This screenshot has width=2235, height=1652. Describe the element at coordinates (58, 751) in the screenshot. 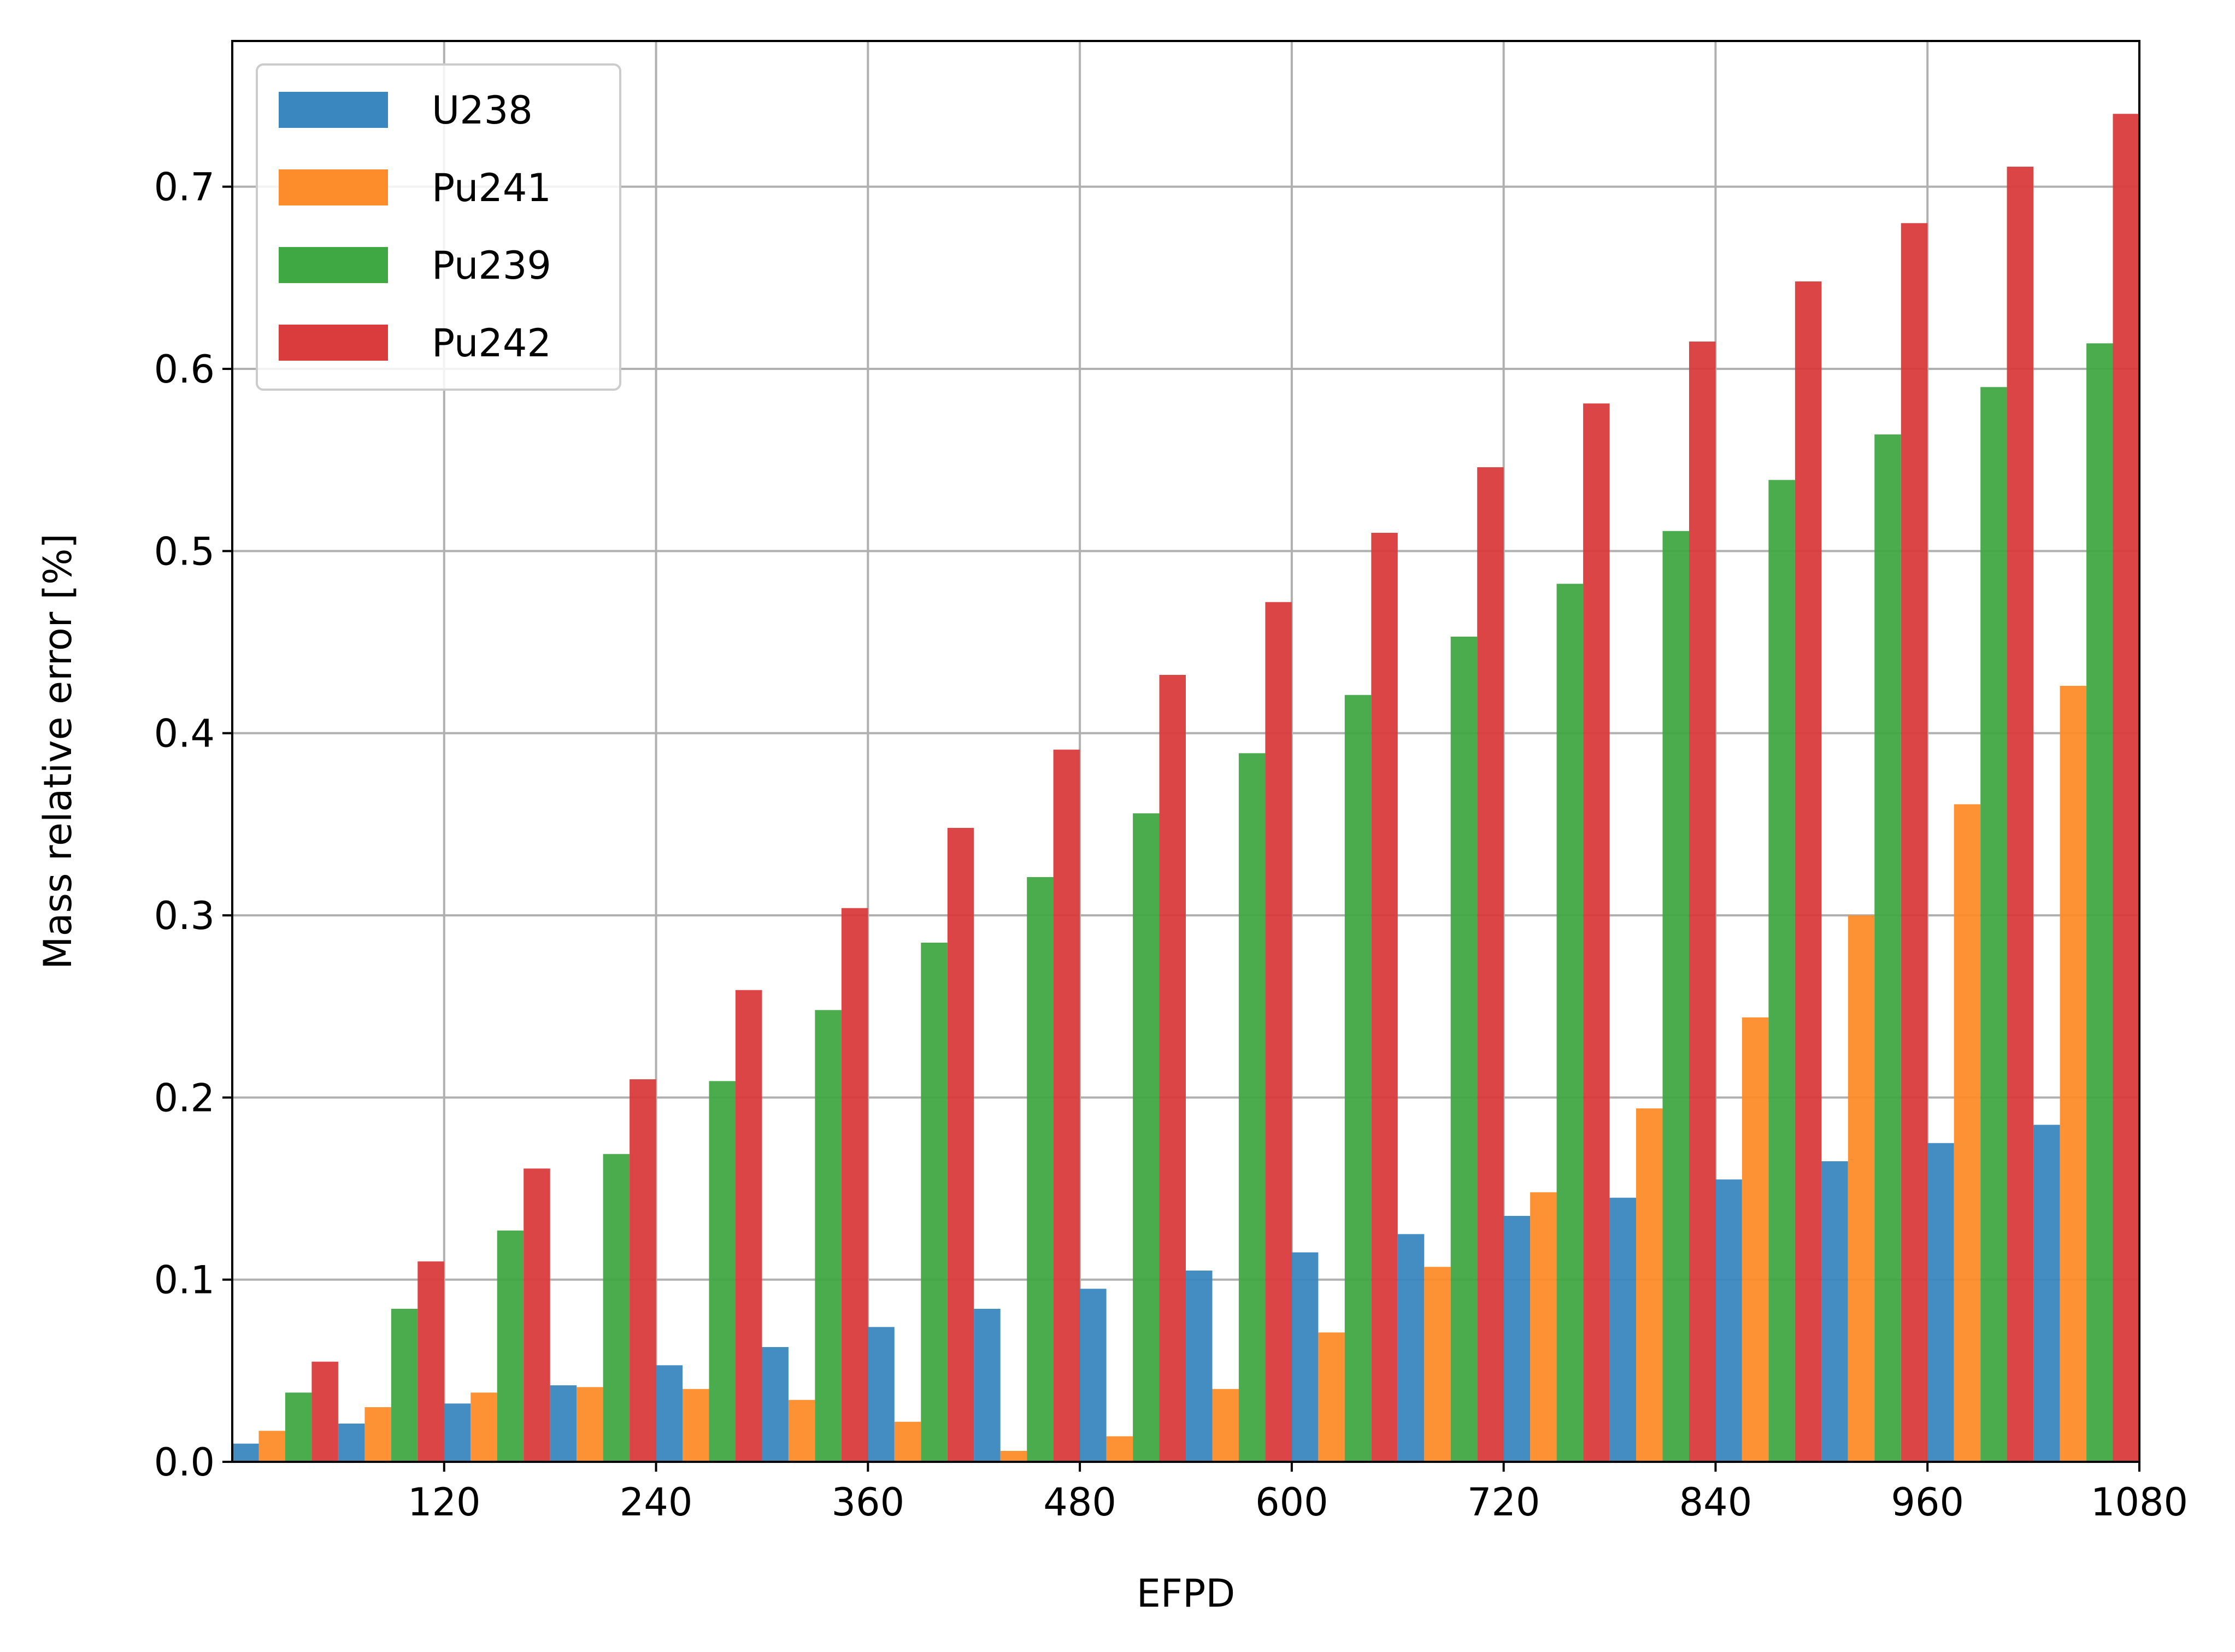

I see `y-axis-label: Mass relative error [%]` at that location.